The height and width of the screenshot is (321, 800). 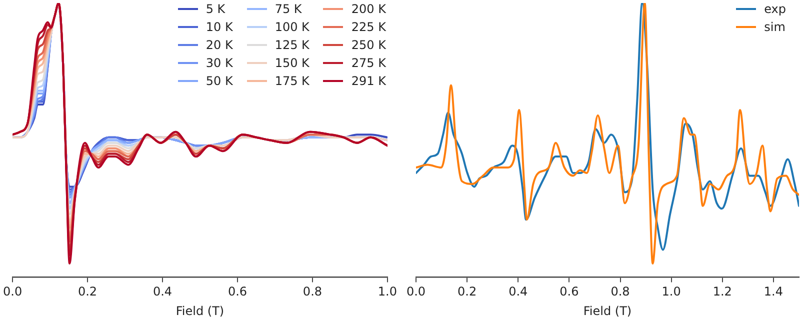 What do you see at coordinates (774, 291) in the screenshot?
I see `x-tick-label: 1.4` at bounding box center [774, 291].